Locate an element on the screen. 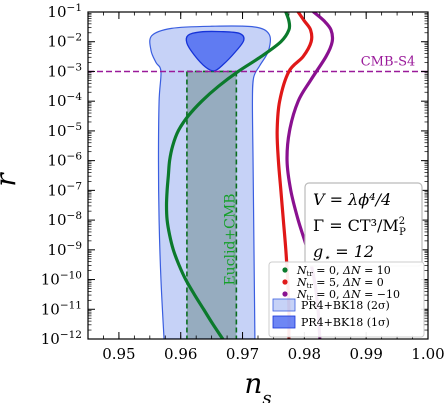 The width and height of the screenshot is (446, 403). euclid-band-label: Euclid+CMB is located at coordinates (231, 239).